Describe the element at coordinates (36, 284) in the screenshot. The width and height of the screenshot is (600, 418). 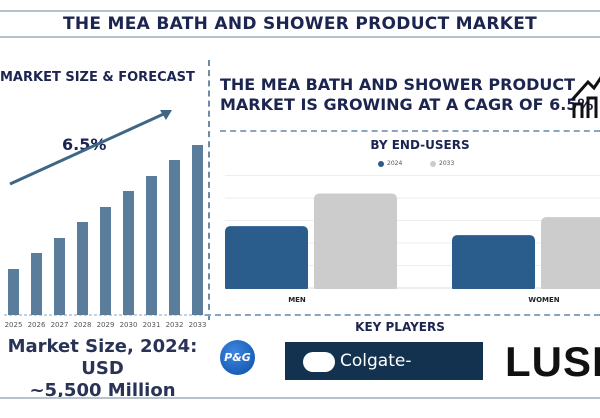
I see `bar-2026` at that location.